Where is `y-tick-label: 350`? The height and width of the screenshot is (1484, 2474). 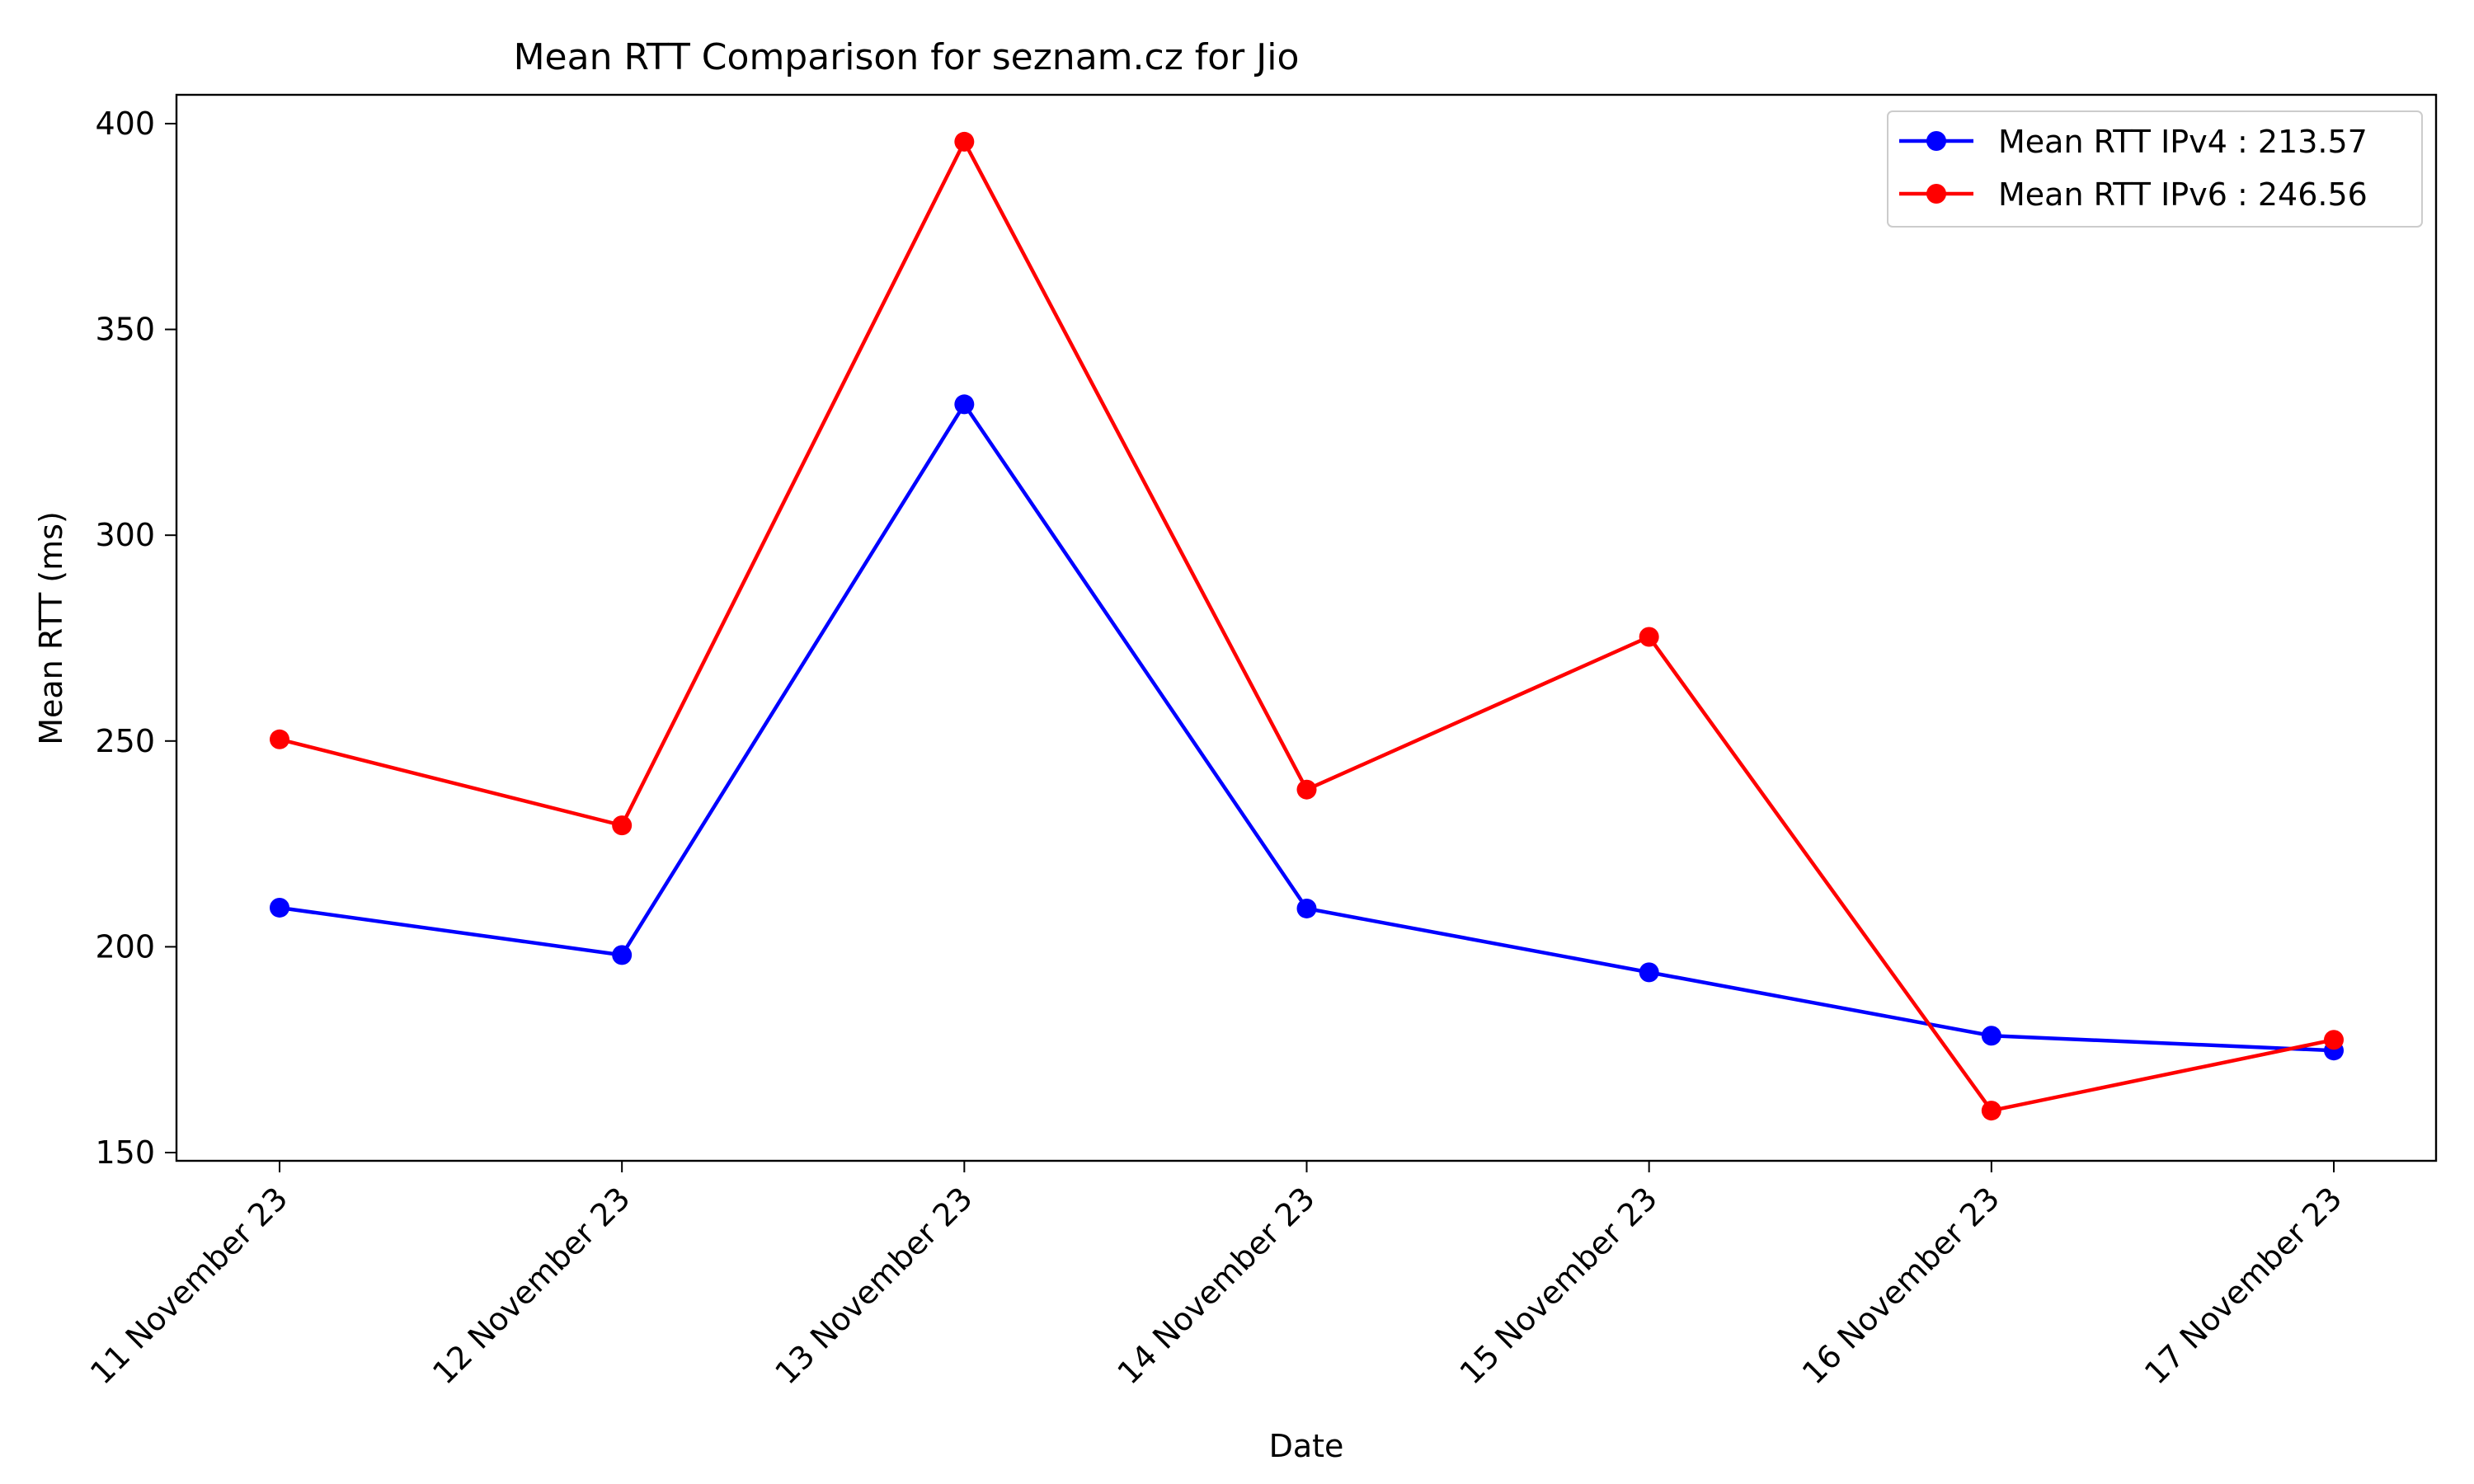
y-tick-label: 350 is located at coordinates (125, 330).